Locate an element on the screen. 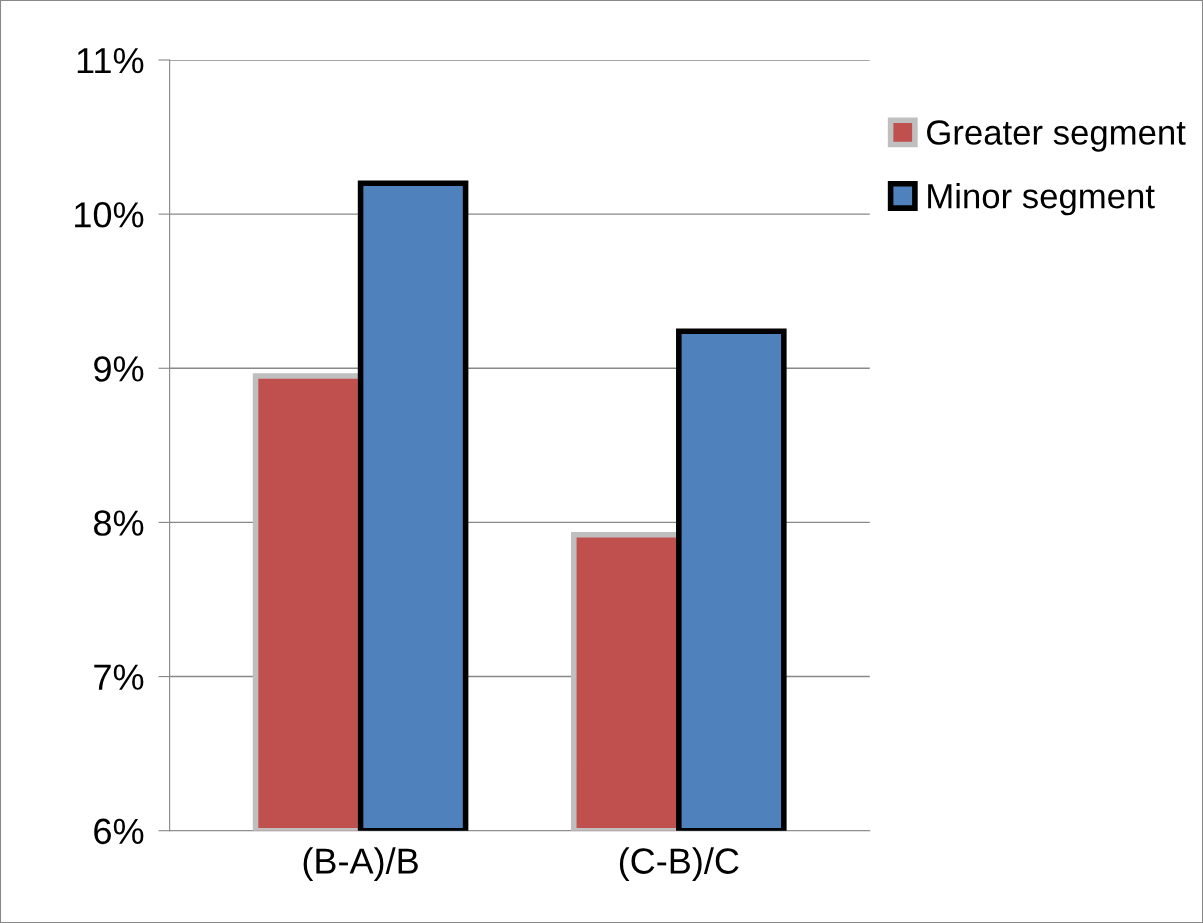 The image size is (1203, 923). legend-label: Minor segment is located at coordinates (1041, 199).